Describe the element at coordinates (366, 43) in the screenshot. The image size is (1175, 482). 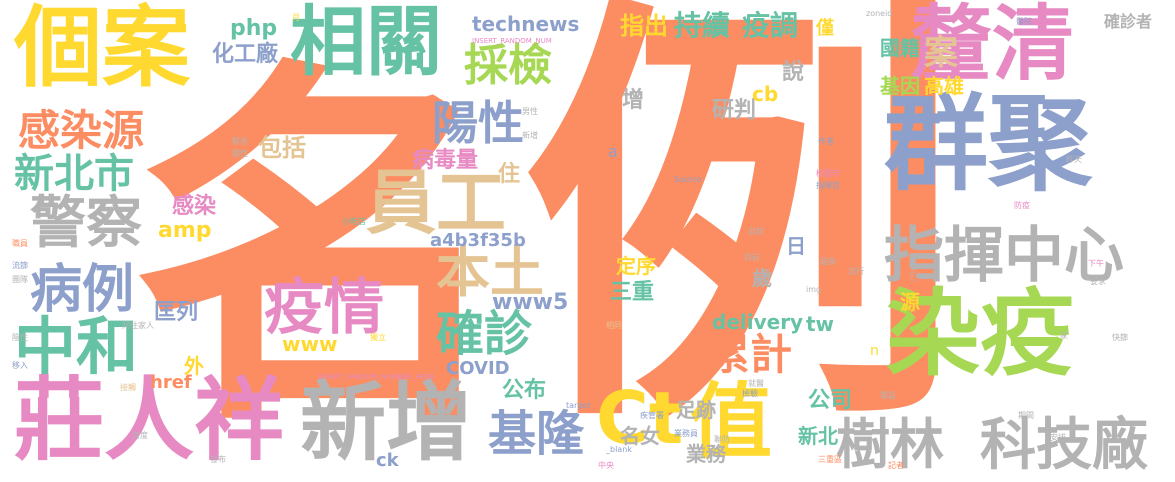
I see `word-xiangguan: 相關` at that location.